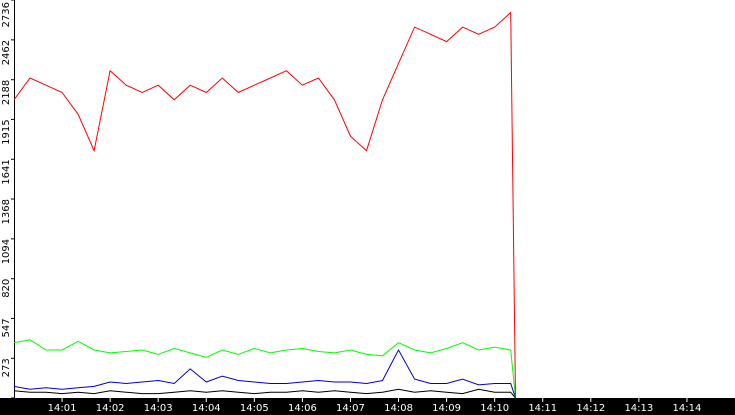  Describe the element at coordinates (158, 408) in the screenshot. I see `x-tick-label: 14:03` at that location.